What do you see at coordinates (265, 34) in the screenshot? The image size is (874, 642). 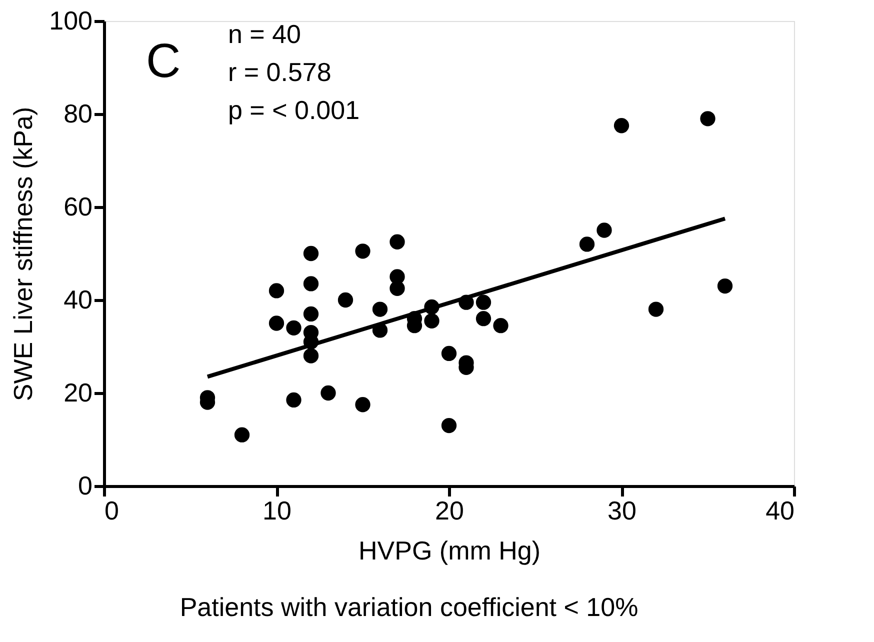 I see `annotation: n = 40` at bounding box center [265, 34].